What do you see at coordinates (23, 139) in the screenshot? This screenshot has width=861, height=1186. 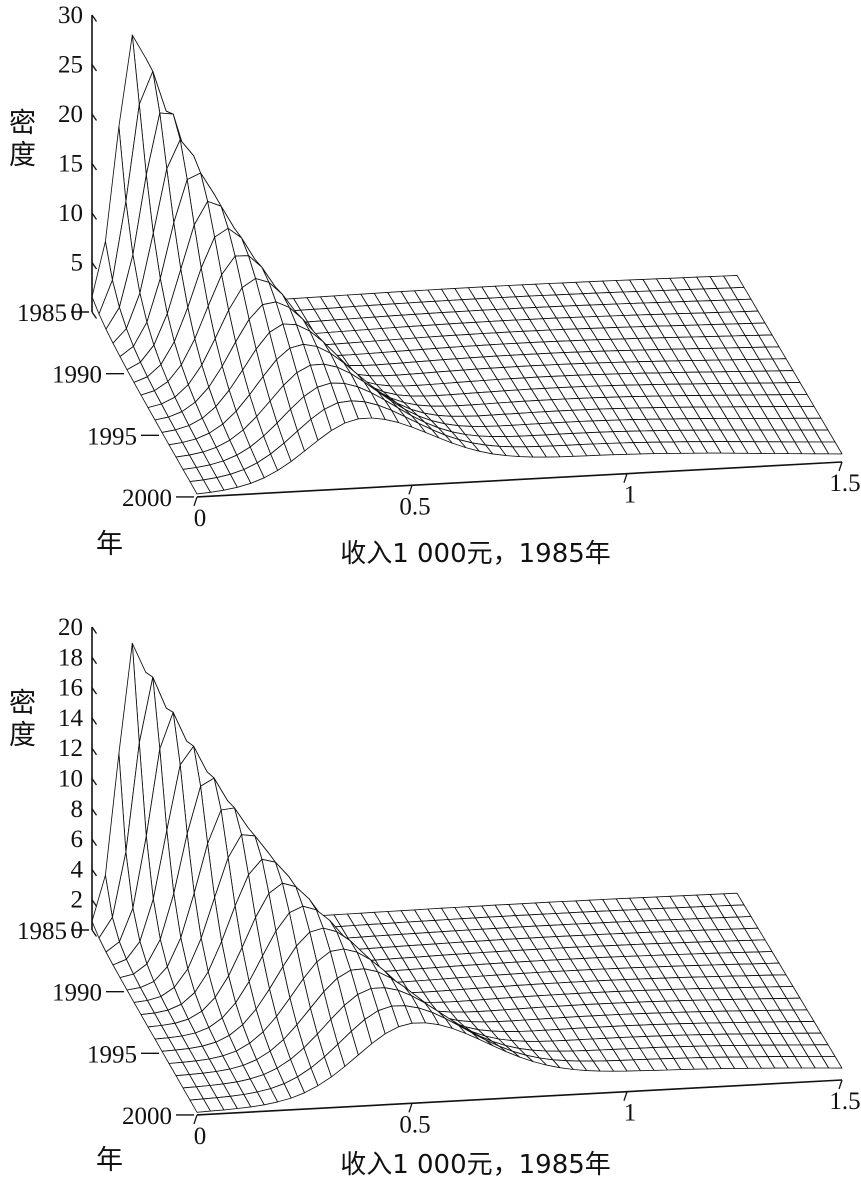 I see `z-axis-label-top: 密度` at bounding box center [23, 139].